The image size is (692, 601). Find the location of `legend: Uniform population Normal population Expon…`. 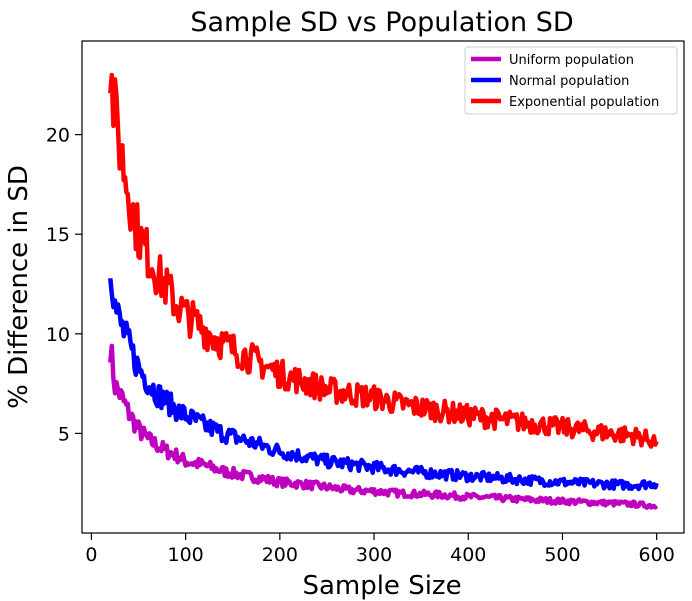

legend: Uniform population Normal population Expon… is located at coordinates (571, 80).